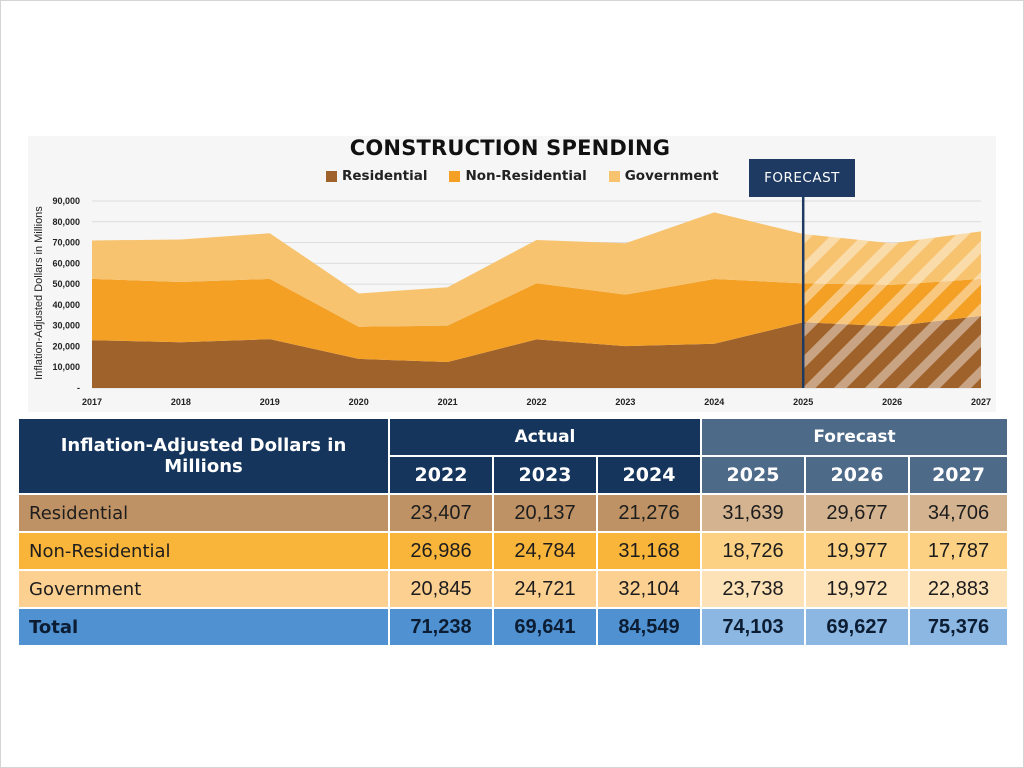 This screenshot has width=1024, height=768. I want to click on x-tick-label: 2021, so click(448, 402).